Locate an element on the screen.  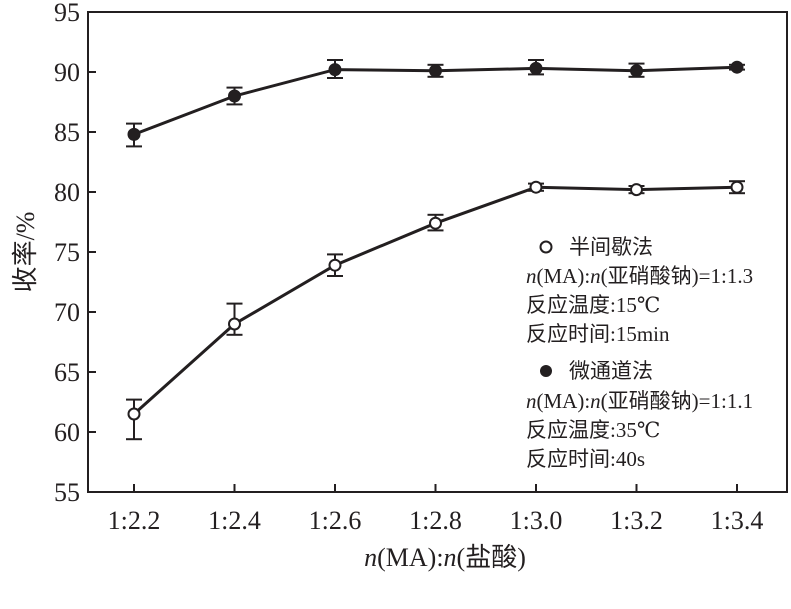
legend-series-name: 微通道法 is located at coordinates (611, 371).